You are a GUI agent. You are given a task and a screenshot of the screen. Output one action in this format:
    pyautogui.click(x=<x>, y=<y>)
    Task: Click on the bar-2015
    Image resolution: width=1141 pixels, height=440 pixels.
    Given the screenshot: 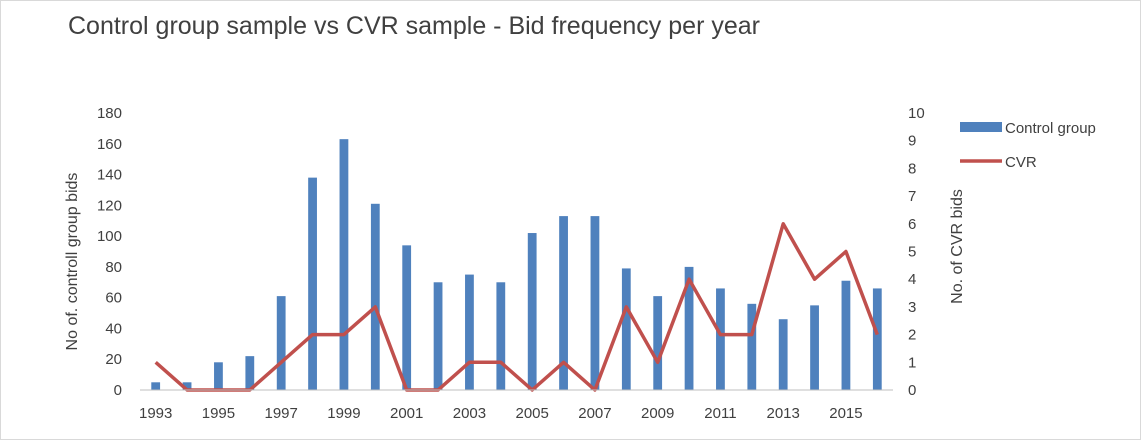 What is the action you would take?
    pyautogui.click(x=846, y=335)
    